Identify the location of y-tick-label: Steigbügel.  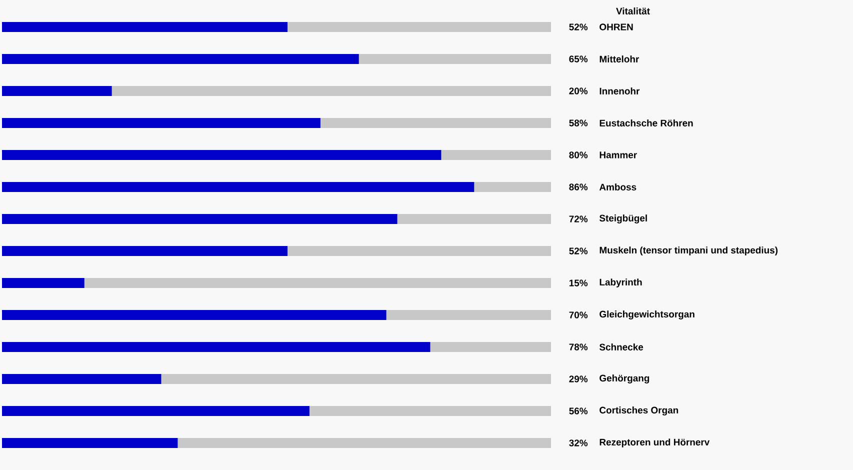
(623, 219).